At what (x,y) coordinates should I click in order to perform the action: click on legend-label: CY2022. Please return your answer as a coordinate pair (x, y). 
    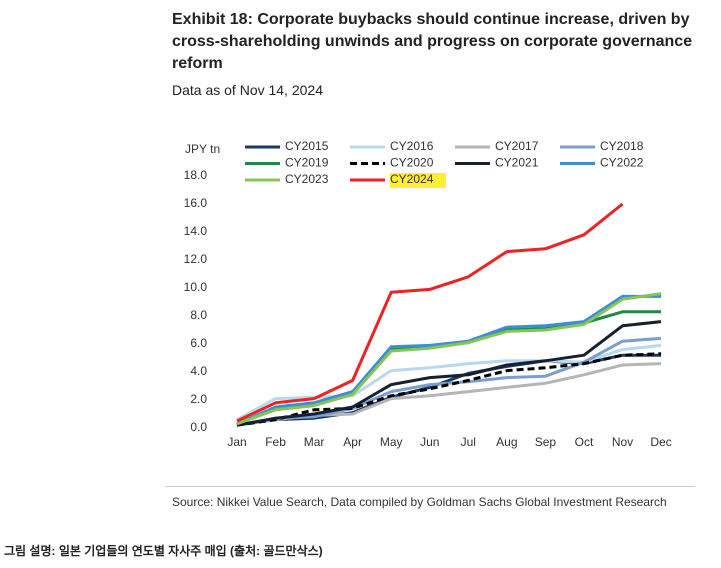
    Looking at the image, I should click on (622, 163).